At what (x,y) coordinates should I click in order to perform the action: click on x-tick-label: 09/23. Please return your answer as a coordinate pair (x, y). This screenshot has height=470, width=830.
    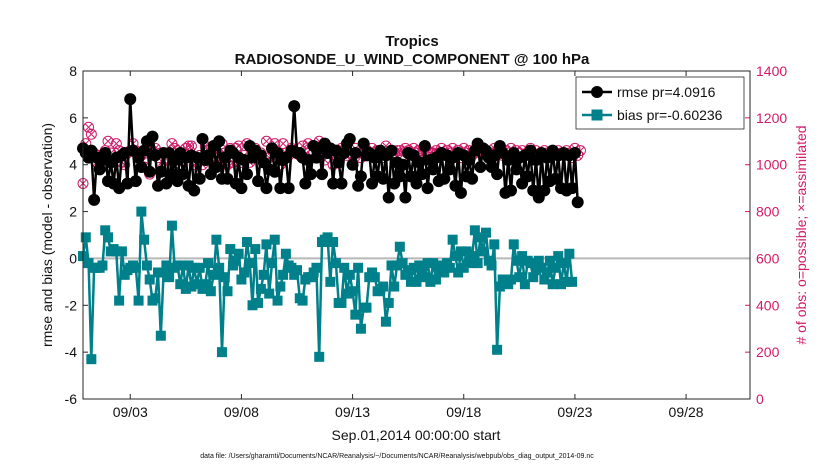
    Looking at the image, I should click on (574, 412).